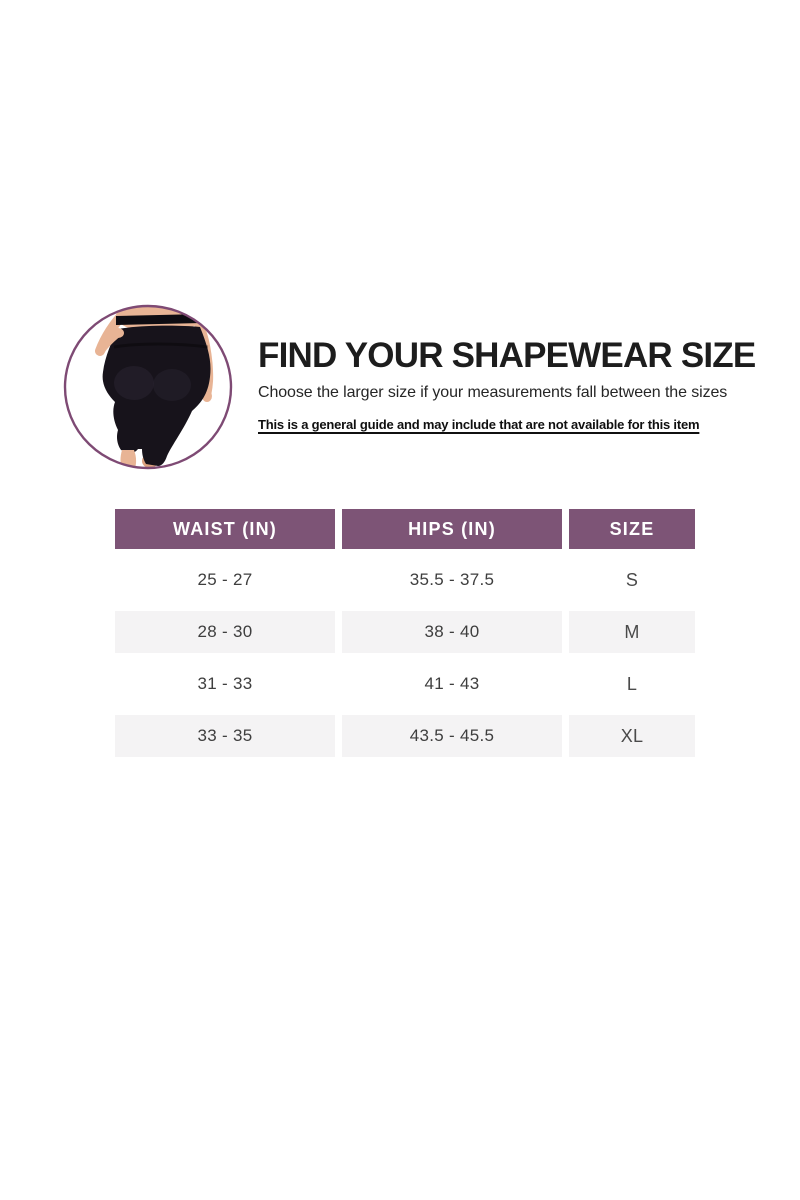  I want to click on size-cell: L, so click(632, 684).